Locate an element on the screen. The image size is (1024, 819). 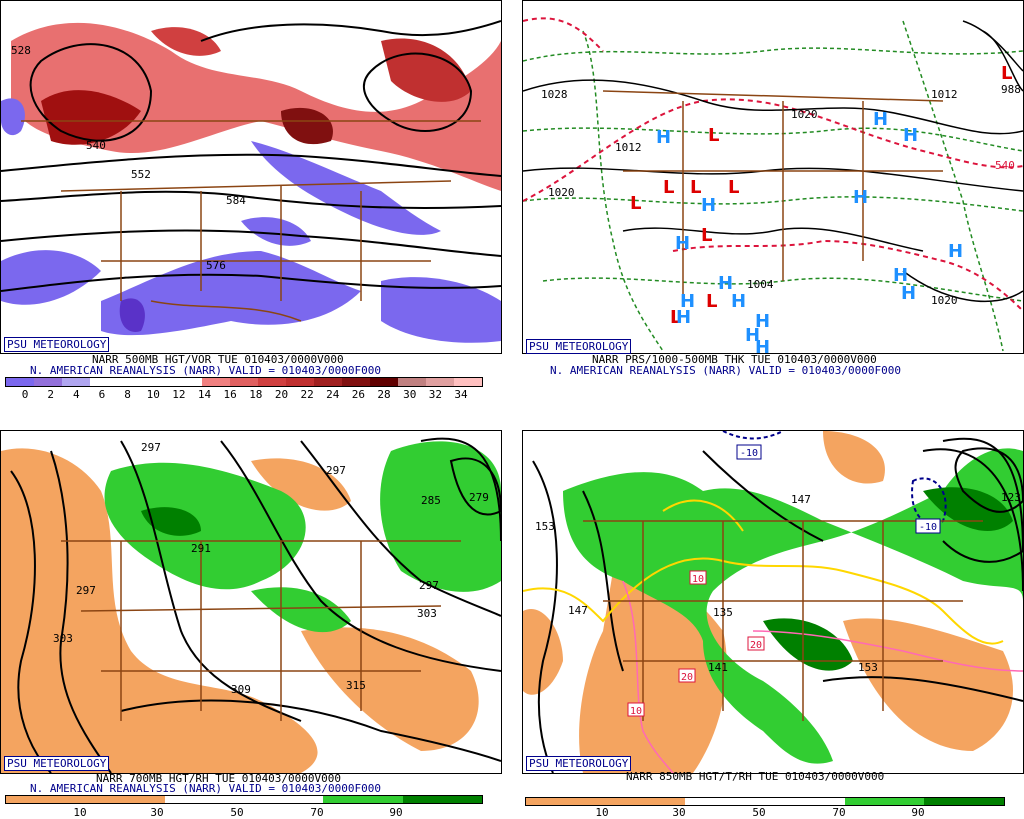
isobar-label: 1004 is located at coordinates (760, 284).